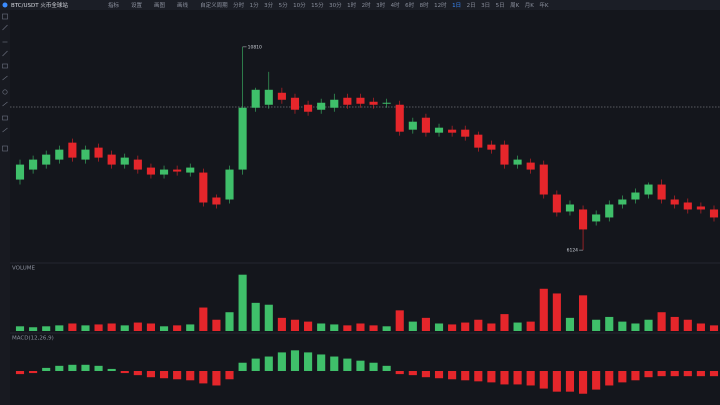 This screenshot has width=720, height=405. Describe the element at coordinates (317, 5) in the screenshot. I see `period-button: 15分` at that location.